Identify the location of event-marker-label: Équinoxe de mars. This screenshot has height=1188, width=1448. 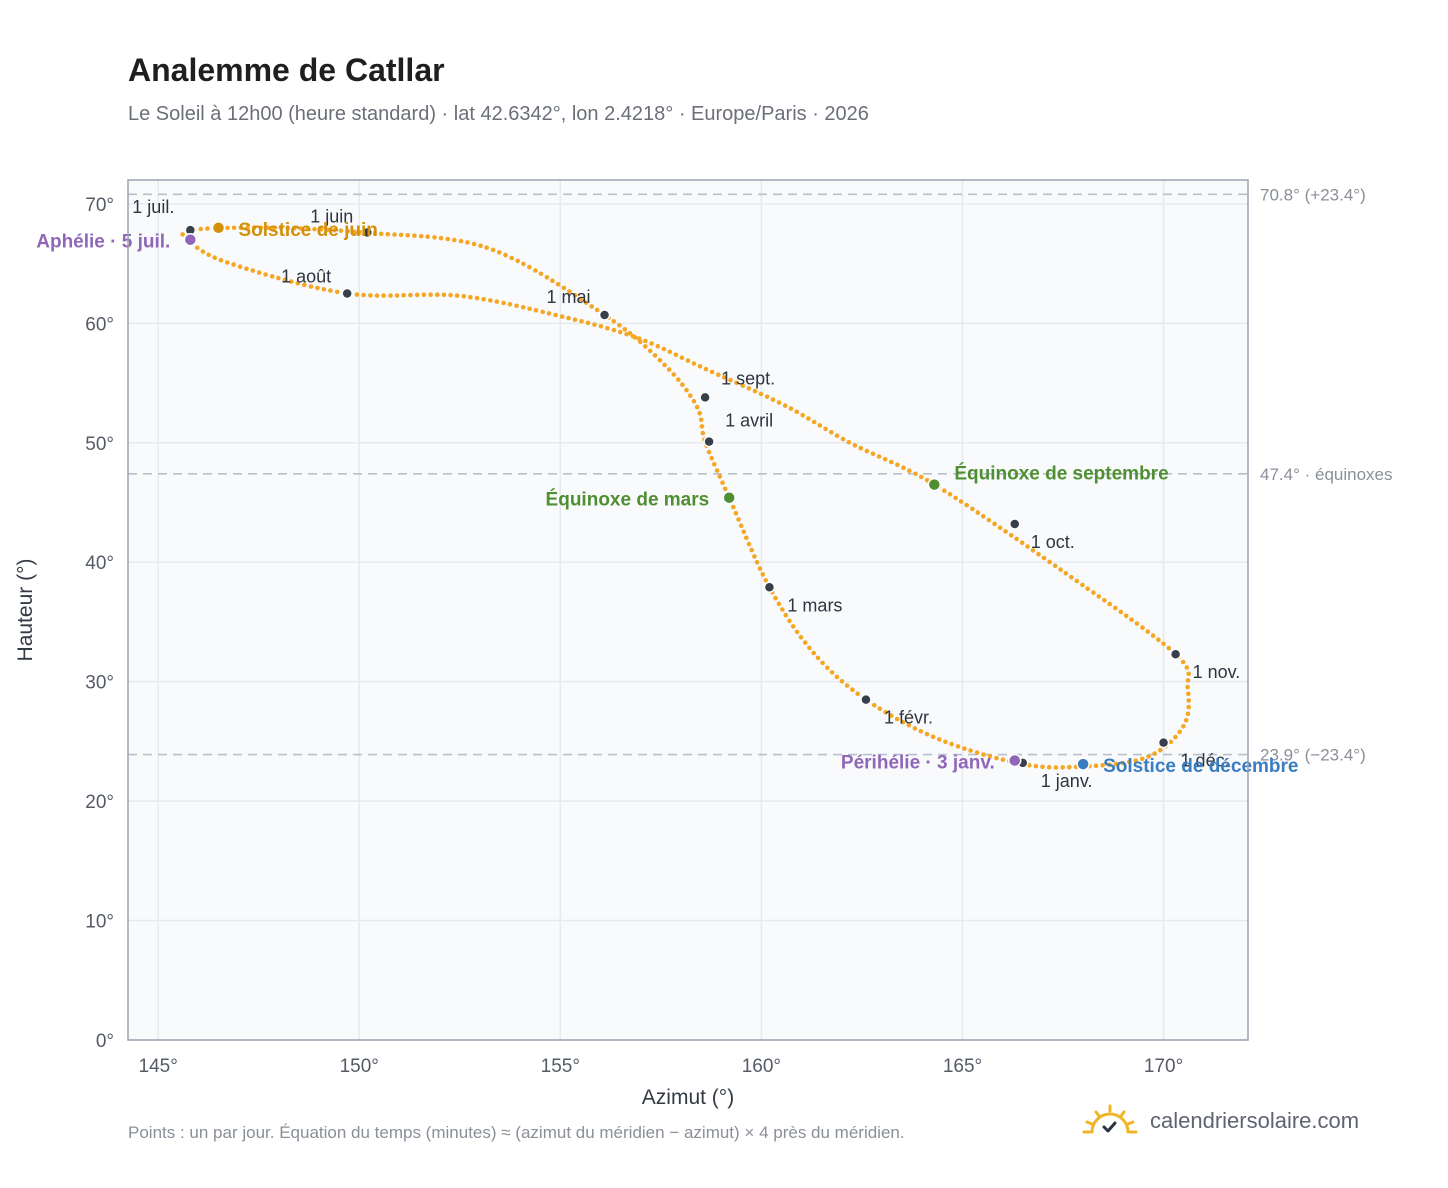
(628, 500).